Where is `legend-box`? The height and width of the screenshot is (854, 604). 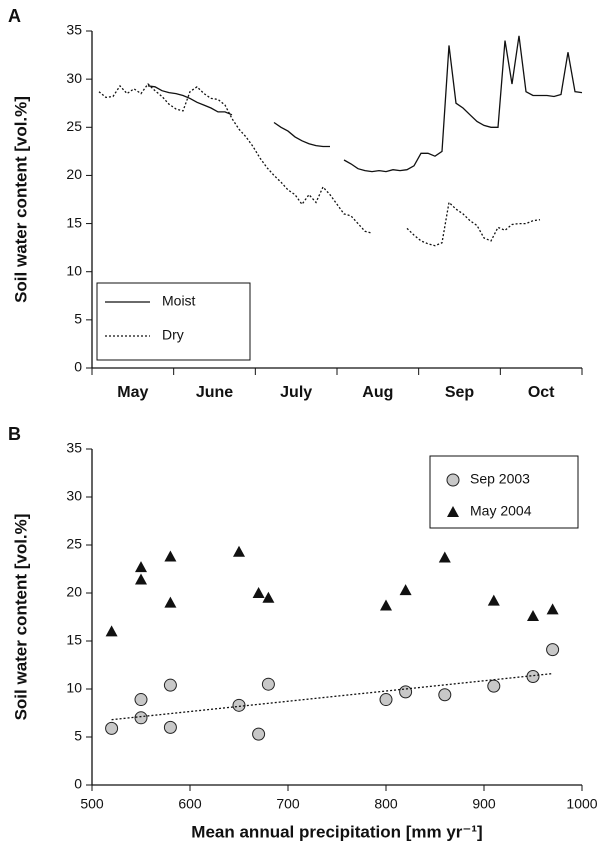 legend-box is located at coordinates (173, 321).